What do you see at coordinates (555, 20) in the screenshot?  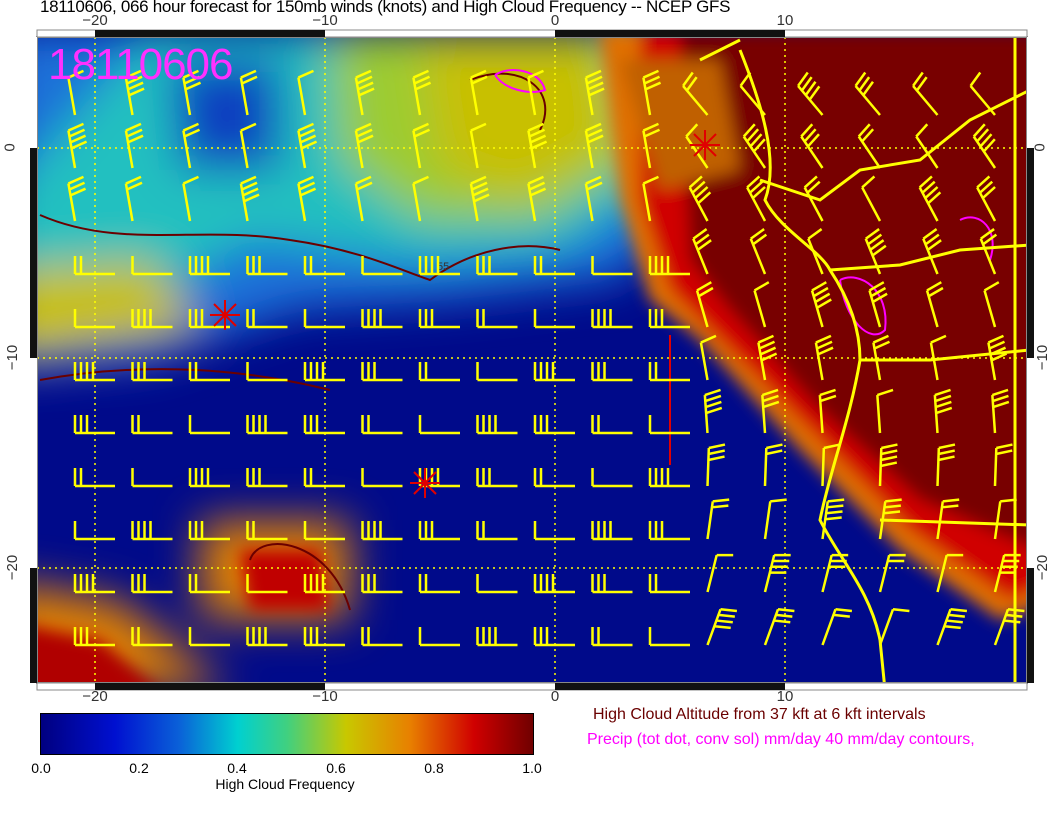 I see `lon-label-top: 0` at bounding box center [555, 20].